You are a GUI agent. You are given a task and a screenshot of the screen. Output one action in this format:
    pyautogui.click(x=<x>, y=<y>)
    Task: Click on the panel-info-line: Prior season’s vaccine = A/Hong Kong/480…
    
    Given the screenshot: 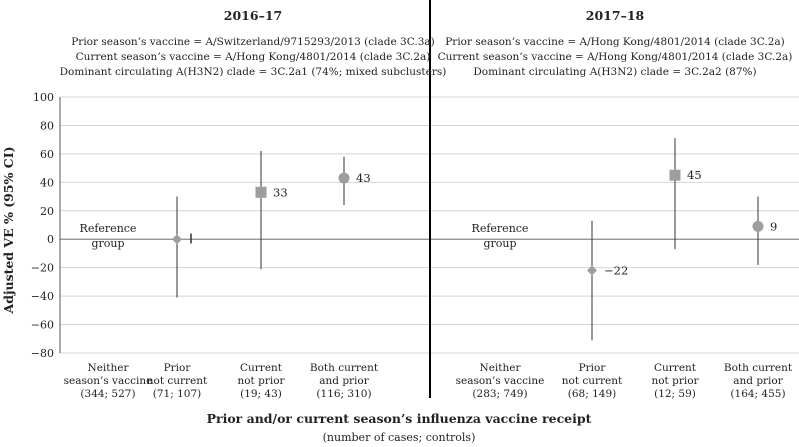 What is the action you would take?
    pyautogui.click(x=615, y=42)
    